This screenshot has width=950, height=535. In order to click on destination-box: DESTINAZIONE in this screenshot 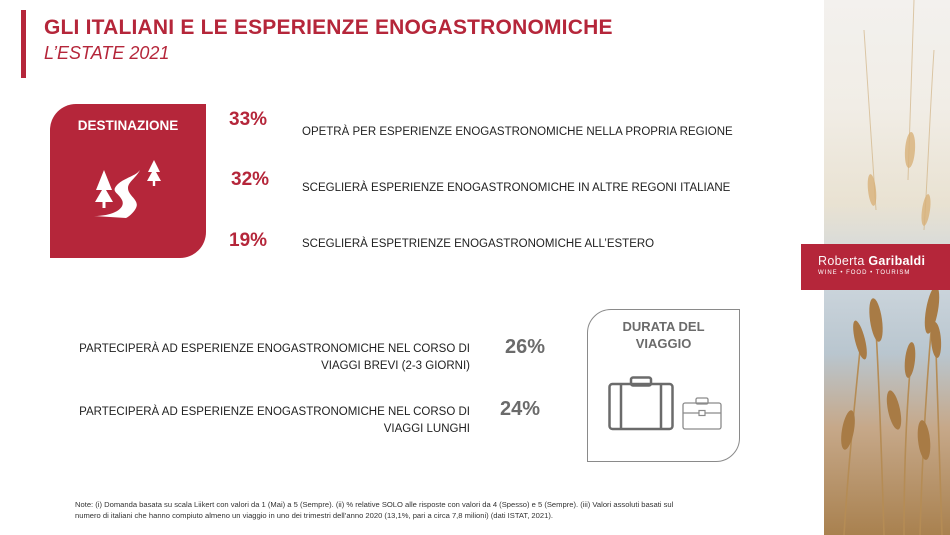, I will do `click(128, 181)`.